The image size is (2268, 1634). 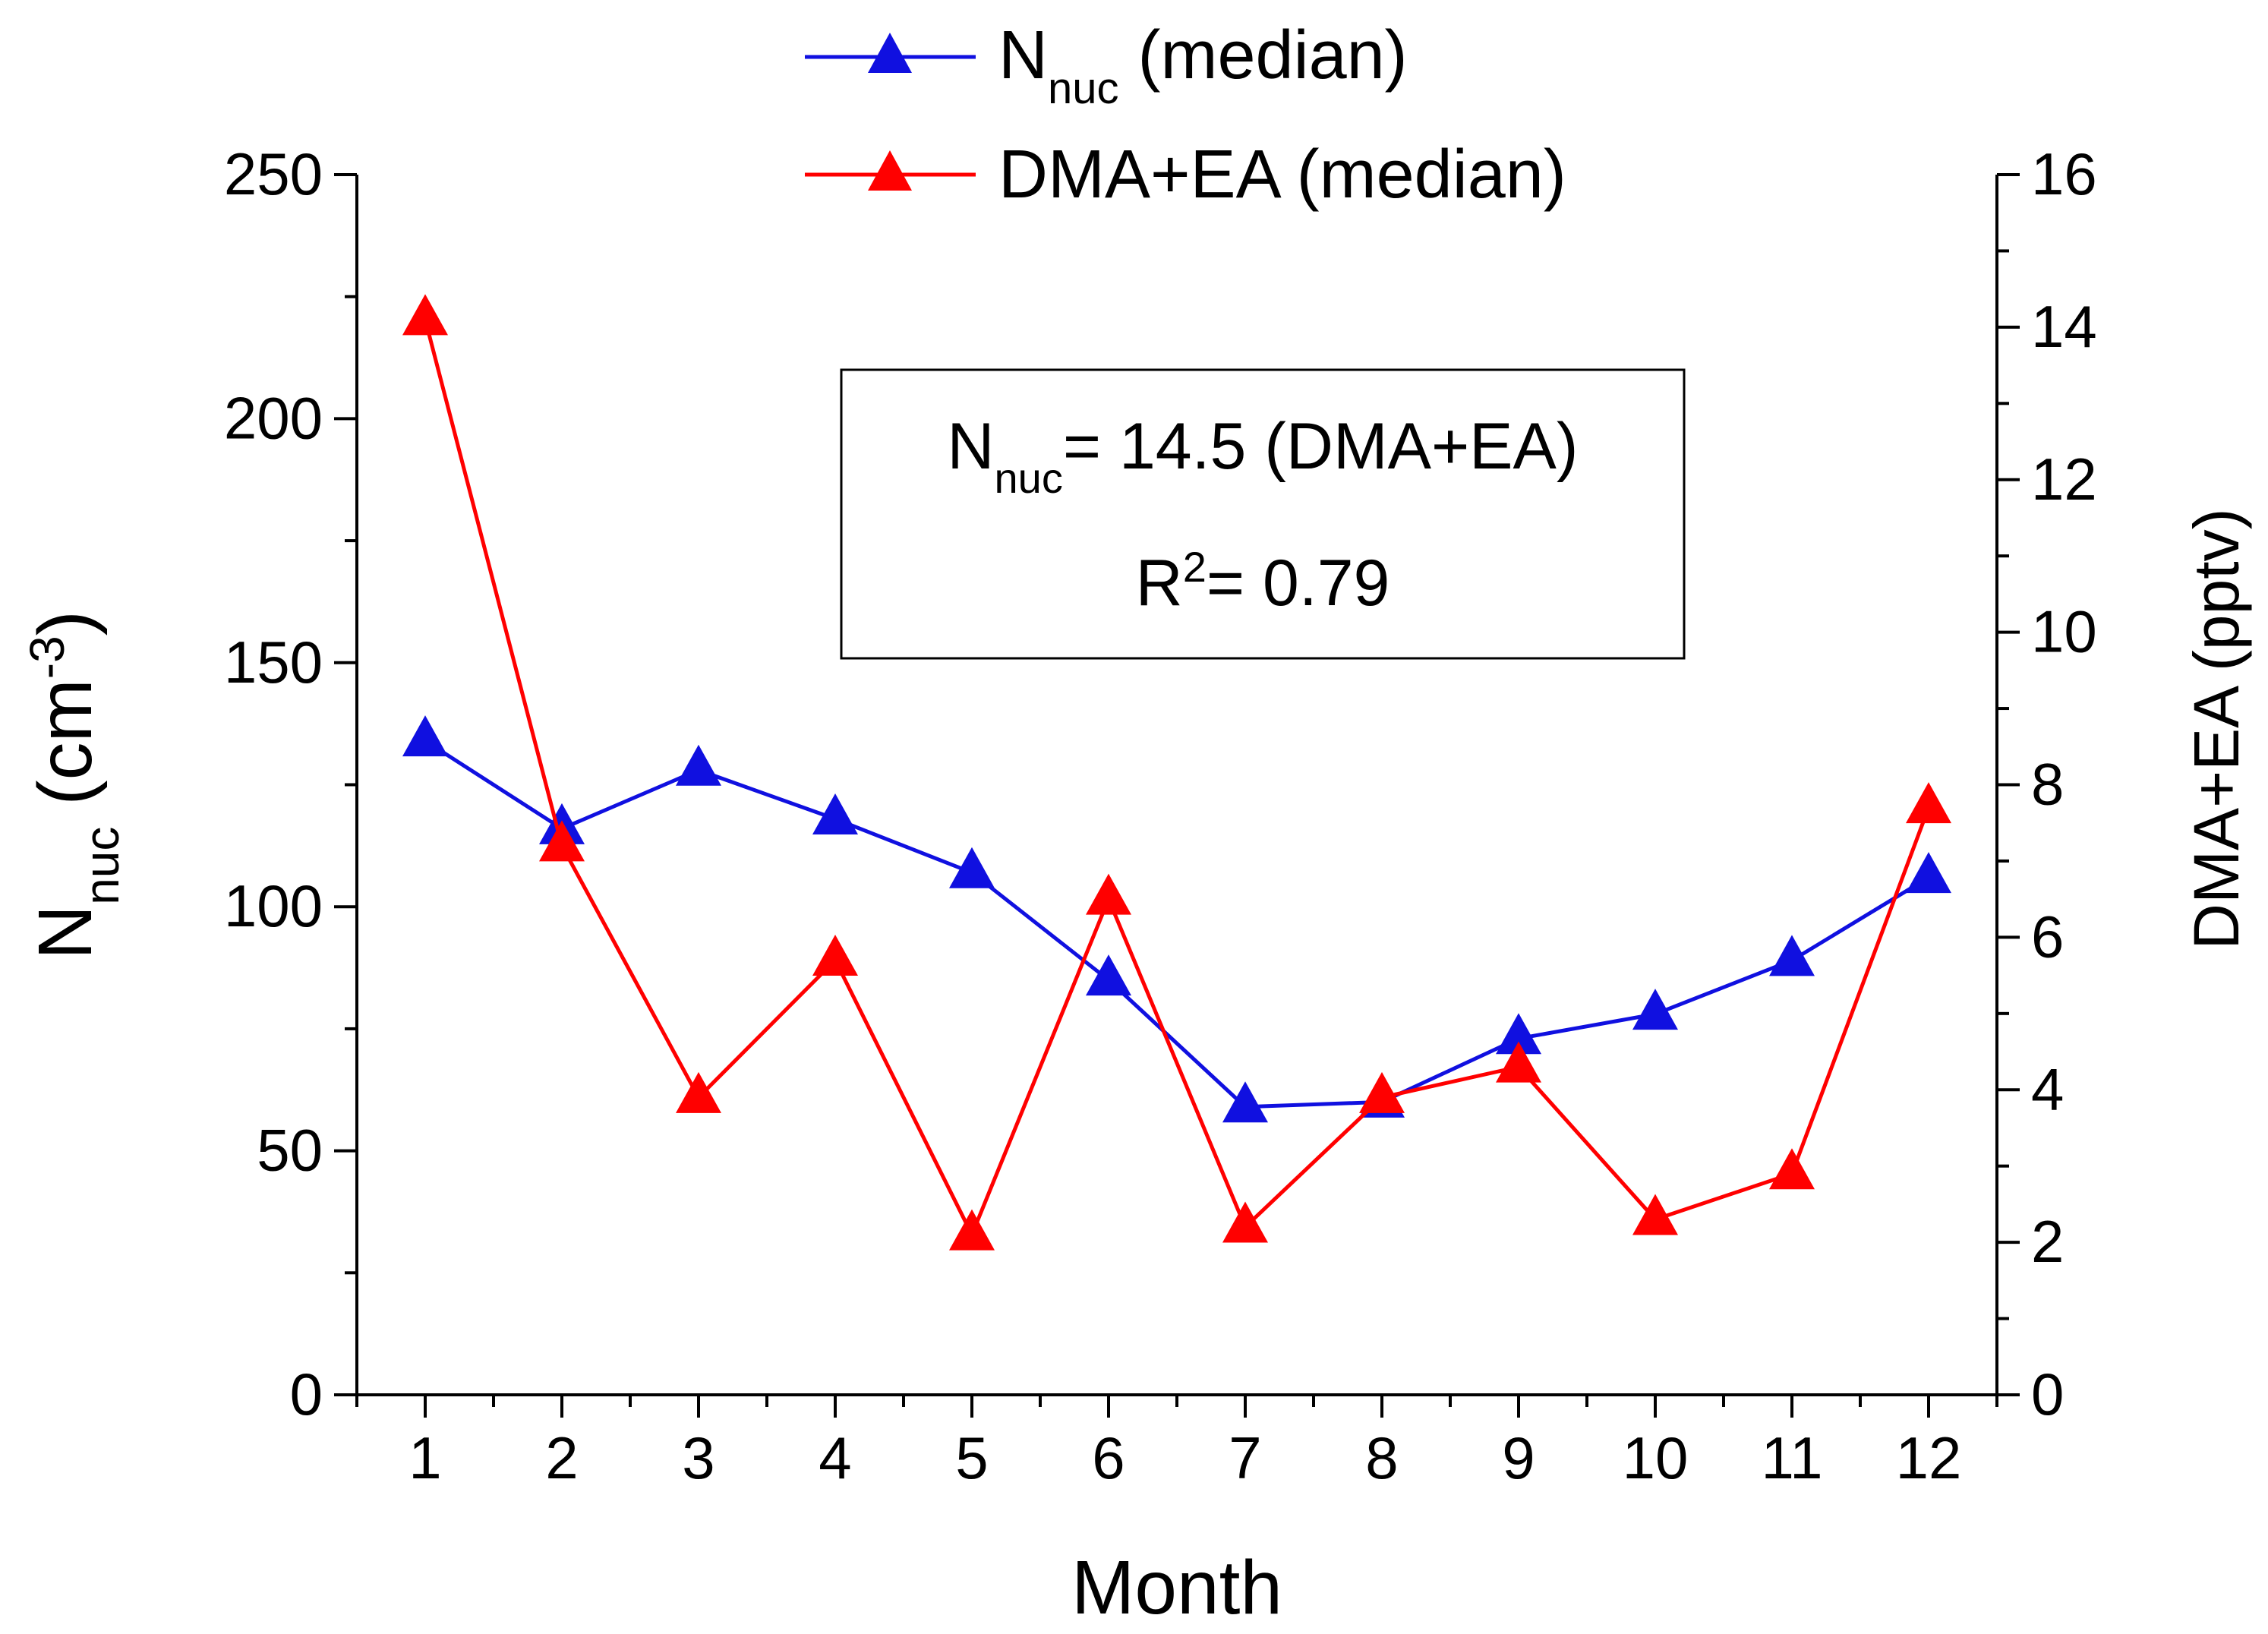 I want to click on annotation-box: Nnuc= 14.5 (DMA+EA) R2= 0.79, so click(x=1263, y=514).